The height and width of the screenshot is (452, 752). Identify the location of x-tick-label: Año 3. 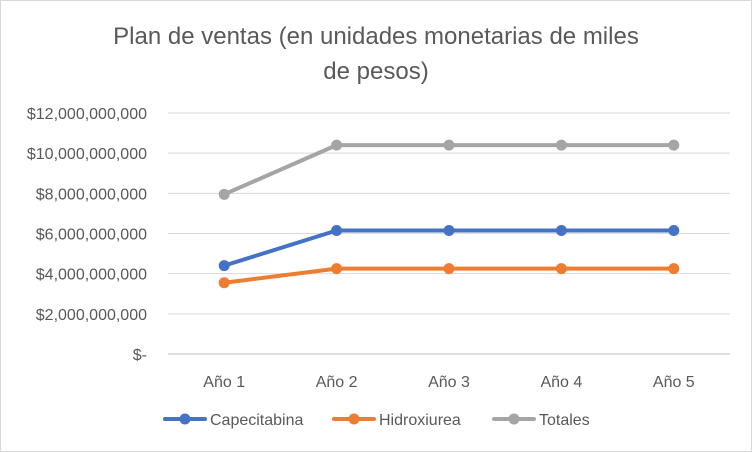
(449, 382).